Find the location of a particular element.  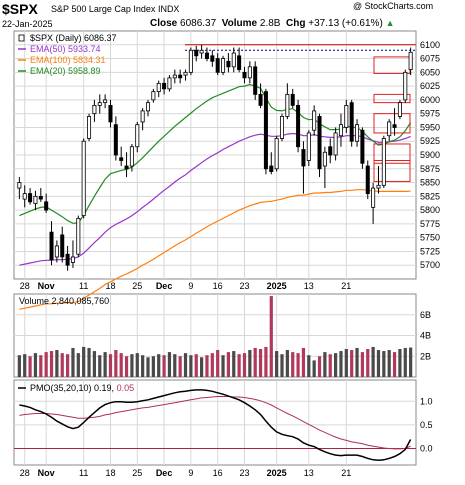

x-tick-label-bottom: 13 is located at coordinates (309, 473).